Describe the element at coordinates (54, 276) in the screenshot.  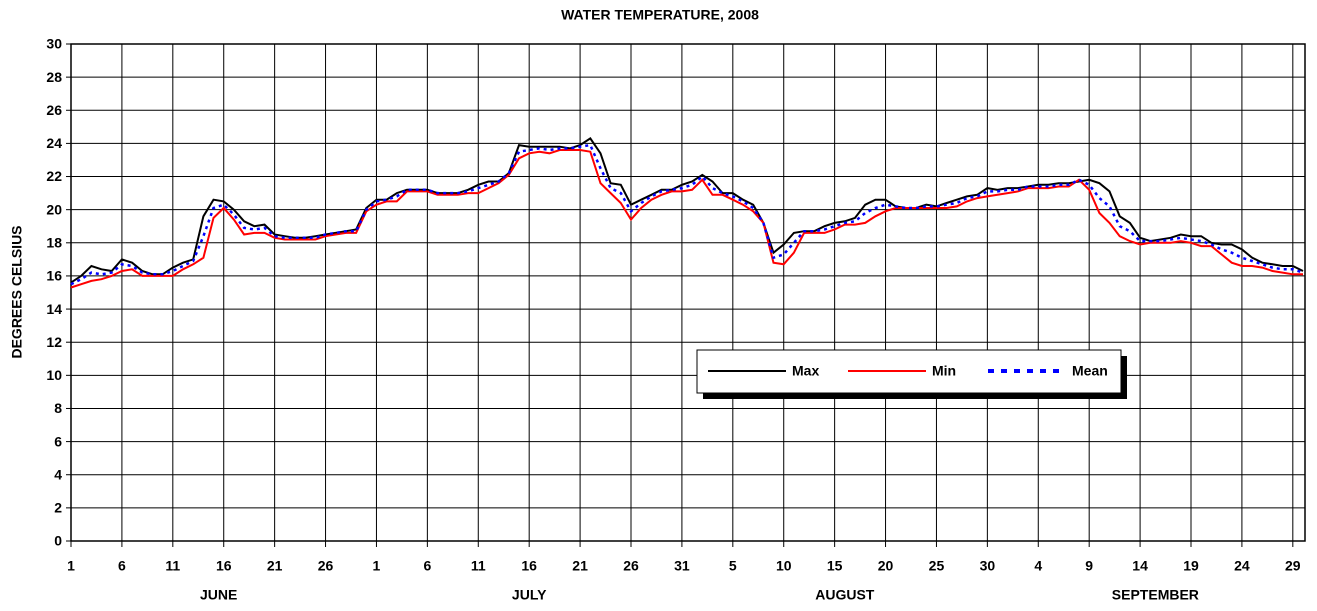
I see `y-tick-label: 16` at that location.